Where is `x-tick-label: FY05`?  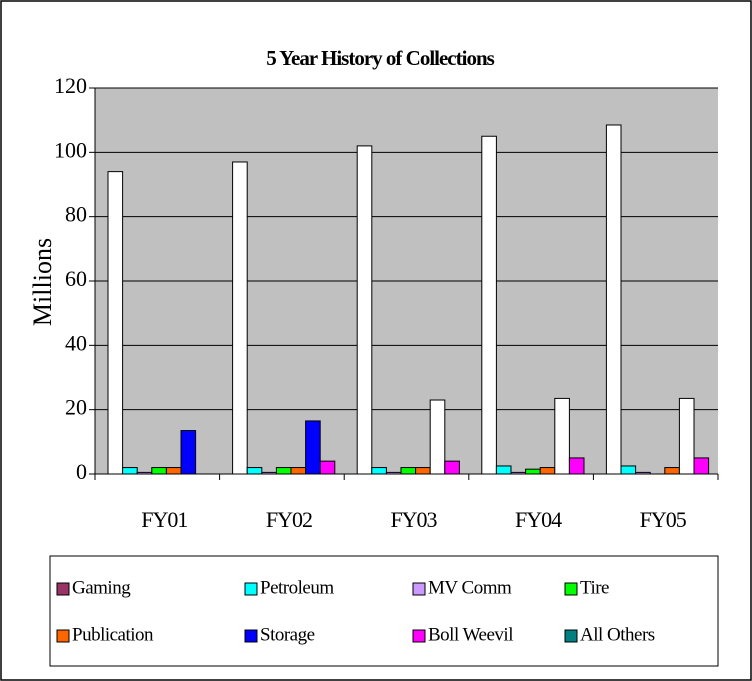
x-tick-label: FY05 is located at coordinates (663, 519).